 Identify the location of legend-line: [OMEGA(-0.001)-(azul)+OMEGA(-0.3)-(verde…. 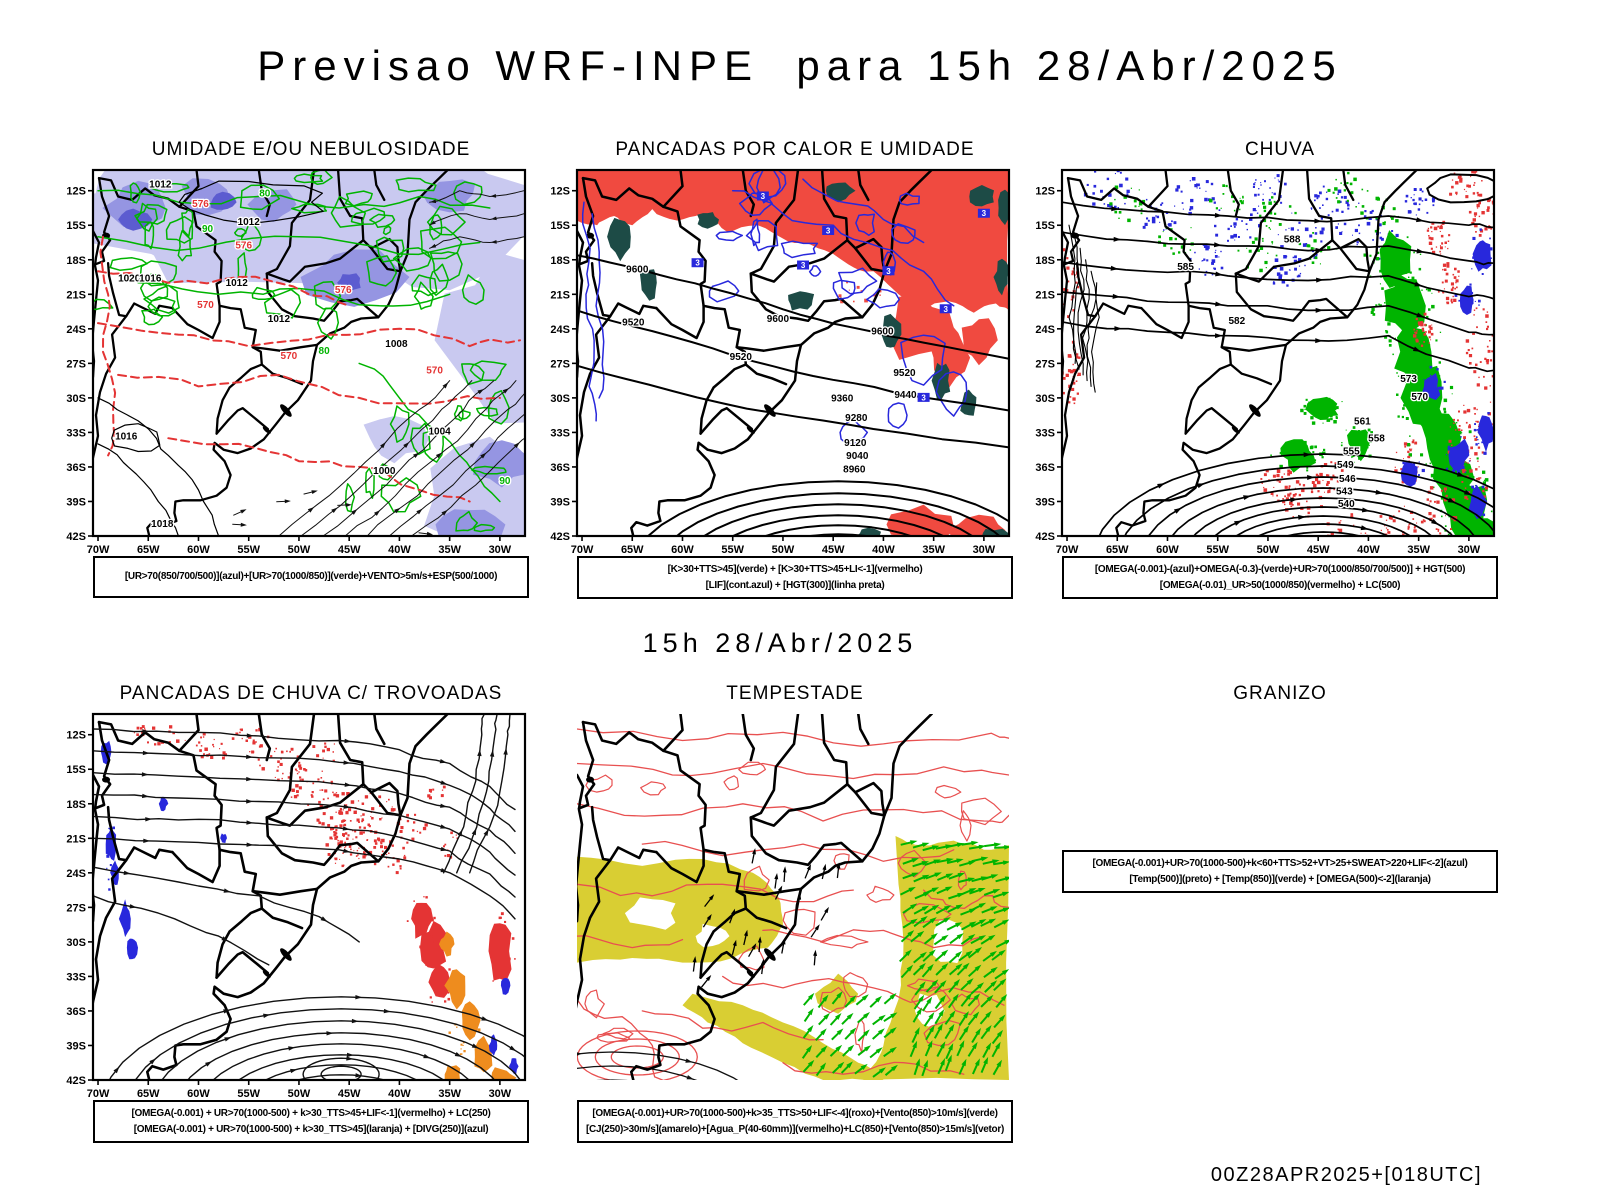
(1280, 569).